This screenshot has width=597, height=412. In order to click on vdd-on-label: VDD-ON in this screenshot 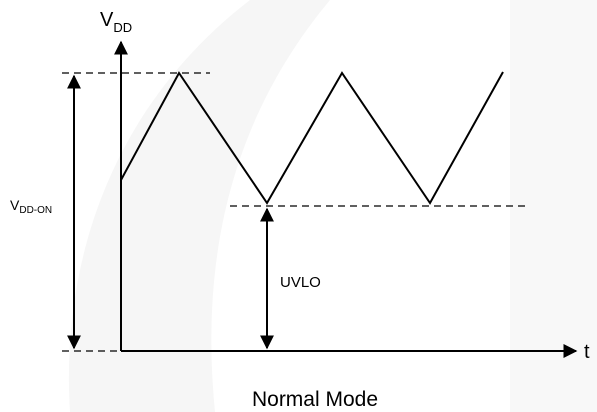, I will do `click(31, 206)`.